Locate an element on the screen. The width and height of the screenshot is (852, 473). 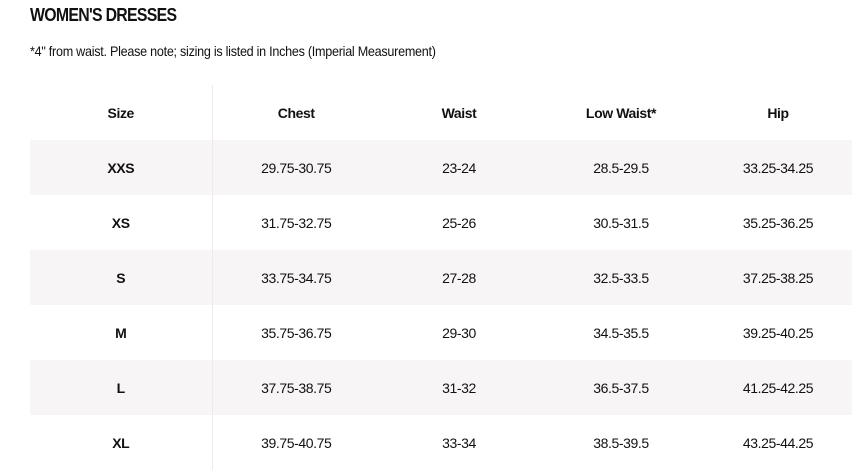
measurement-cell: 28.5-29.5 is located at coordinates (621, 167).